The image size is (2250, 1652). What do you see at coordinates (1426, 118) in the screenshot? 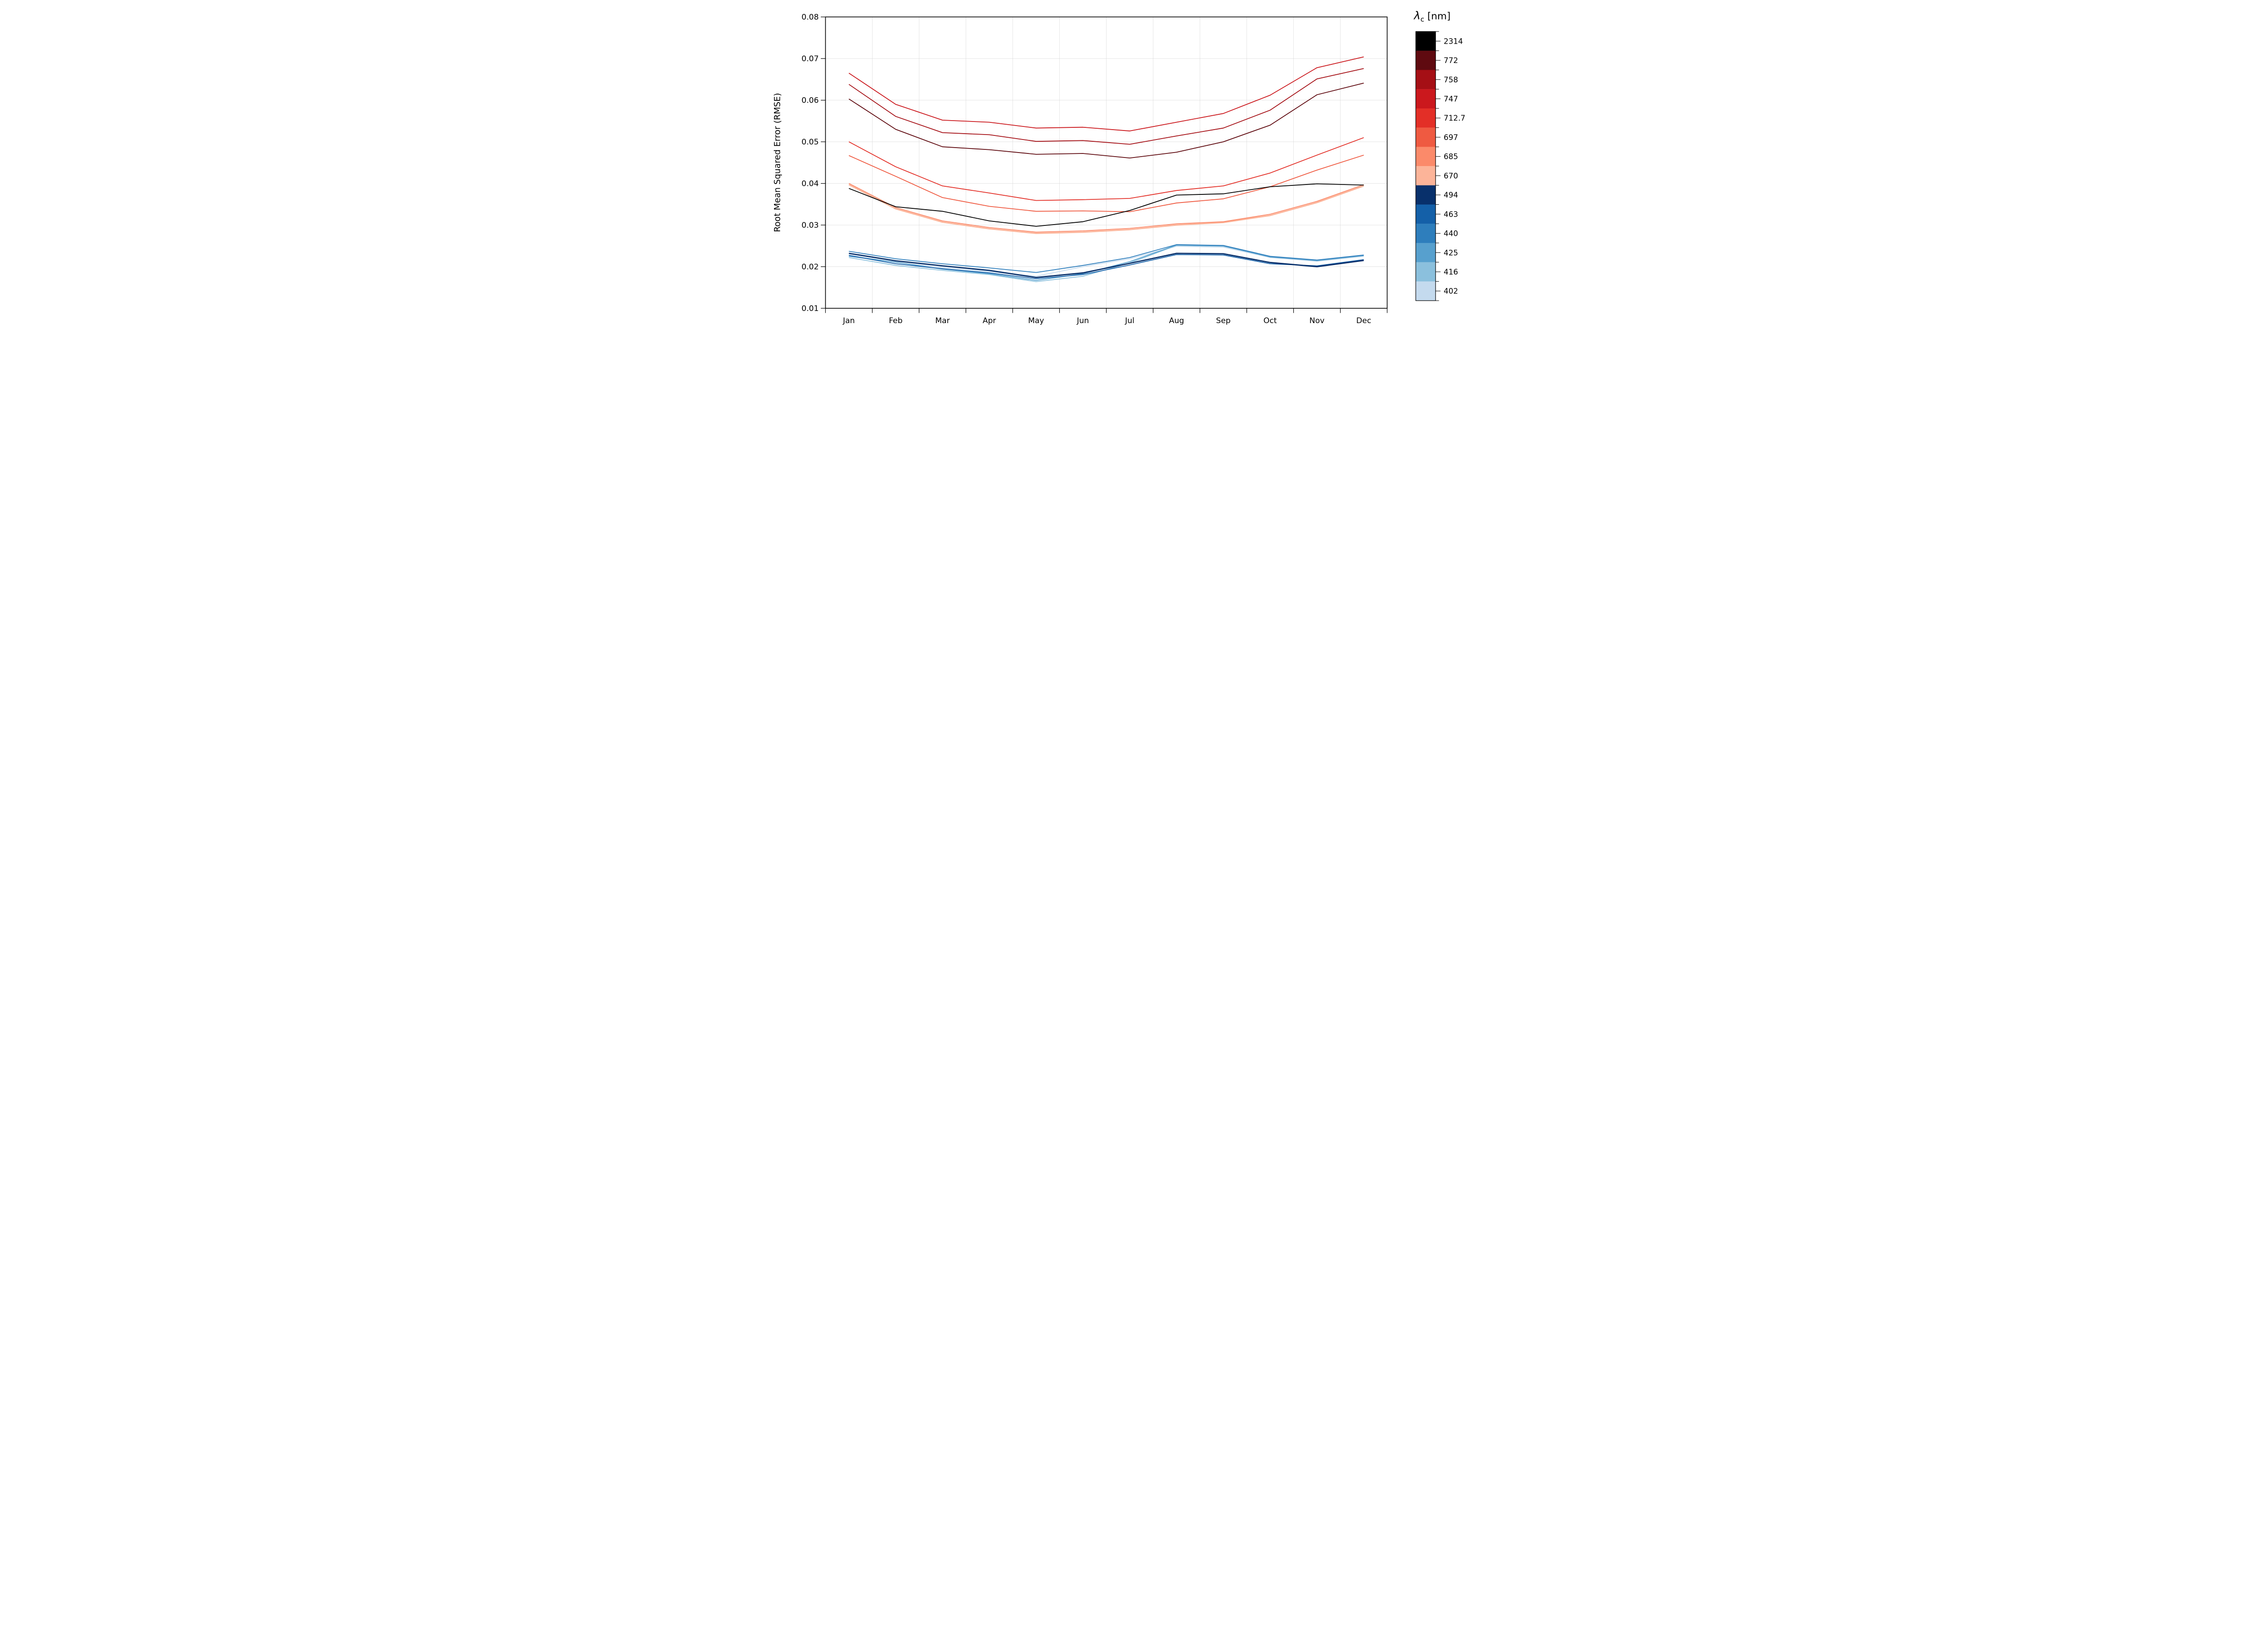
I see `colorbar-block-712.7` at bounding box center [1426, 118].